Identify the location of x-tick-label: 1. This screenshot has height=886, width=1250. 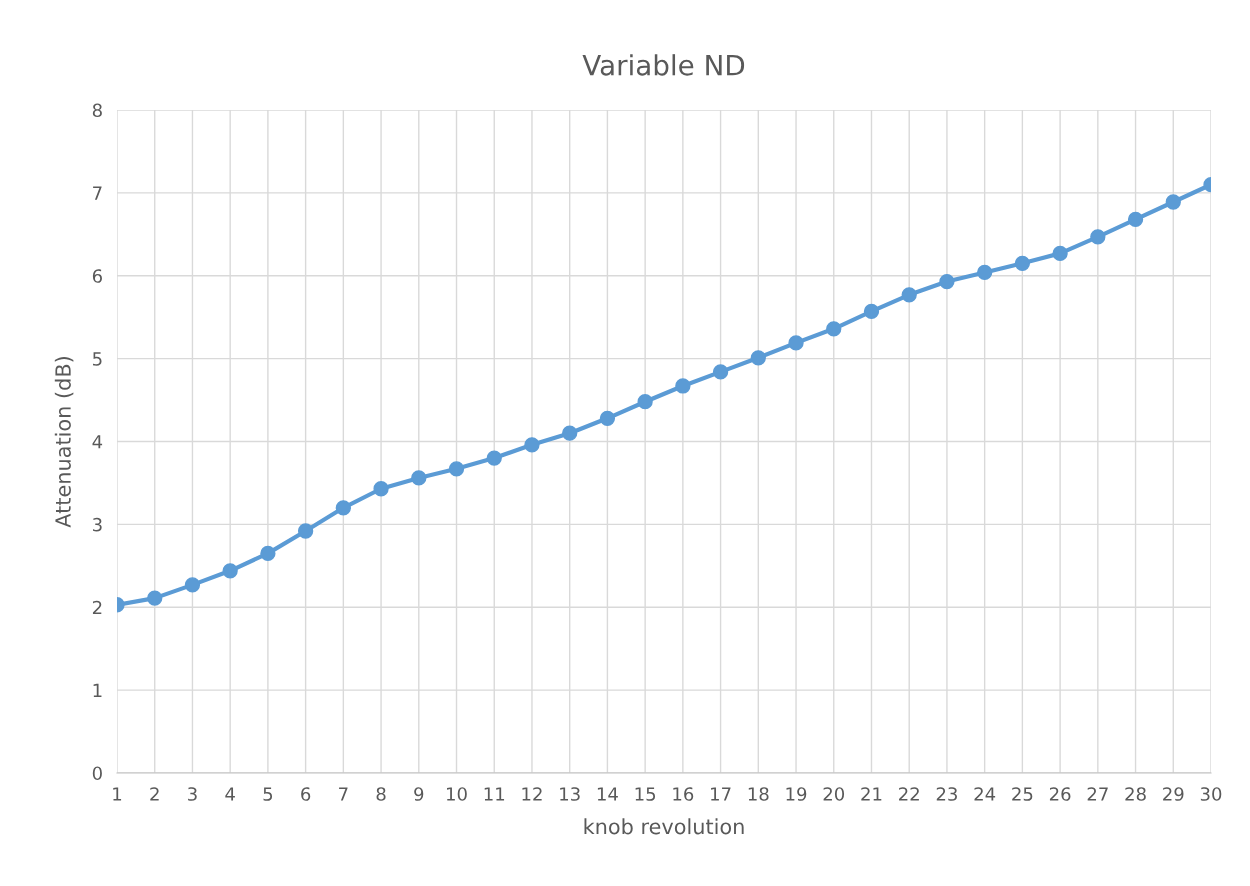
(117, 794).